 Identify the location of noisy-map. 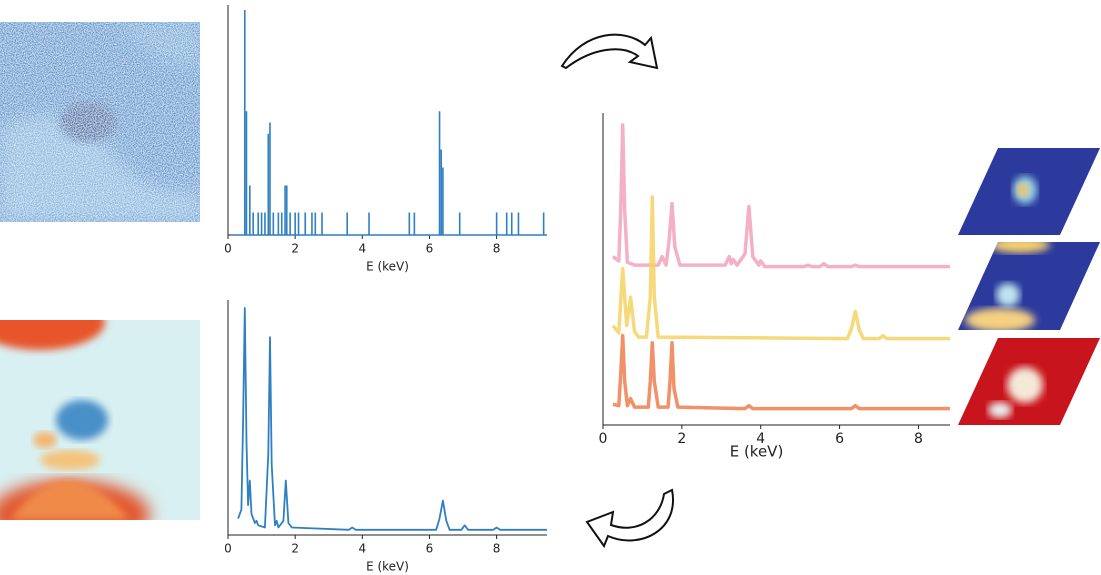
(100, 122).